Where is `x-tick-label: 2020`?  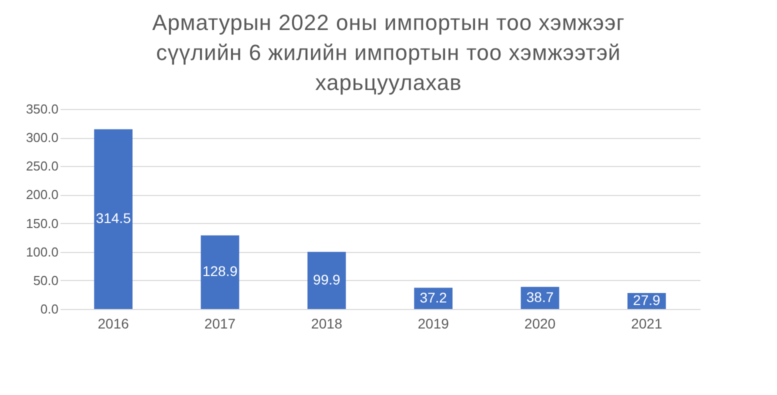
x-tick-label: 2020 is located at coordinates (540, 324).